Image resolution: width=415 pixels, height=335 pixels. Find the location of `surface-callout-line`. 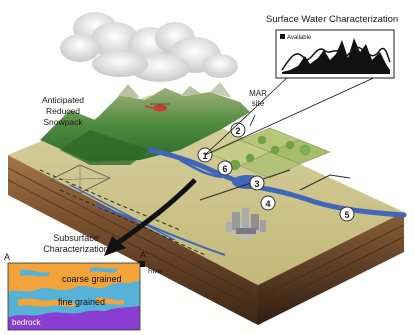

surface-callout-line is located at coordinates (247, 115).